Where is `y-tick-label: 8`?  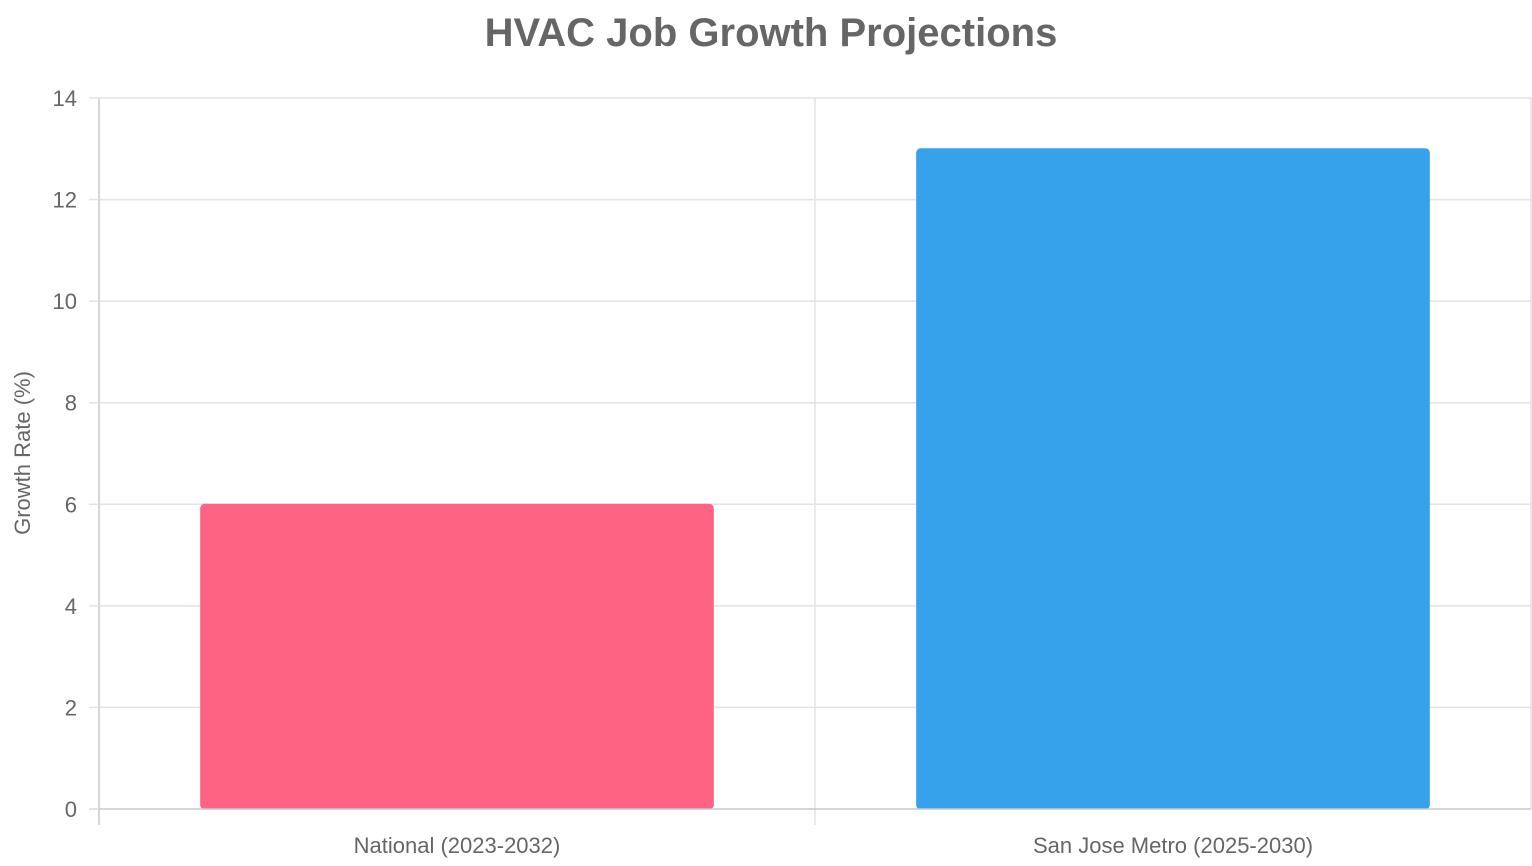 y-tick-label: 8 is located at coordinates (71, 403).